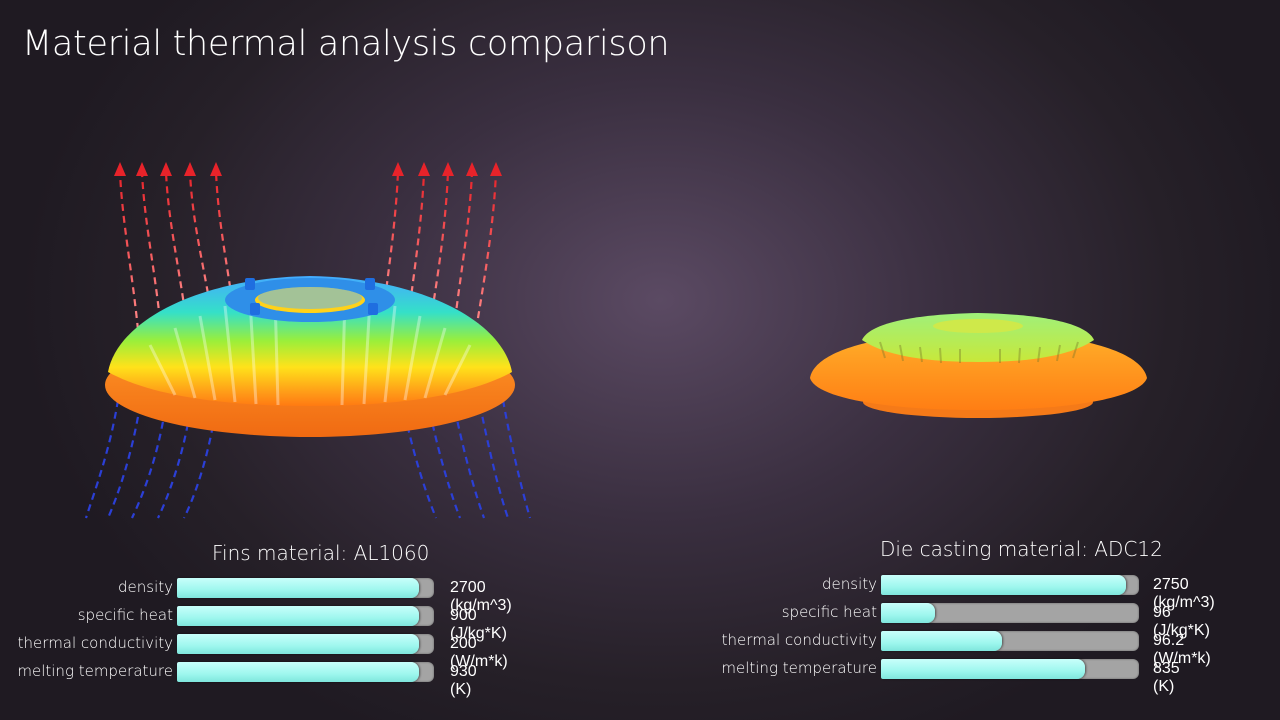  I want to click on die-cast-heatsink-image, so click(978, 365).